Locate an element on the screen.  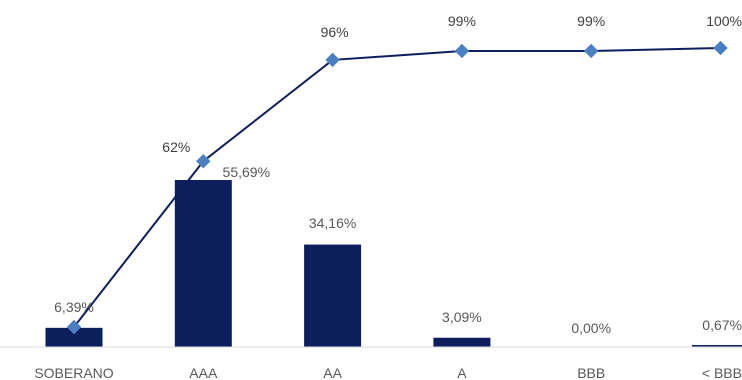
bar-label-3: 3,09% is located at coordinates (462, 317).